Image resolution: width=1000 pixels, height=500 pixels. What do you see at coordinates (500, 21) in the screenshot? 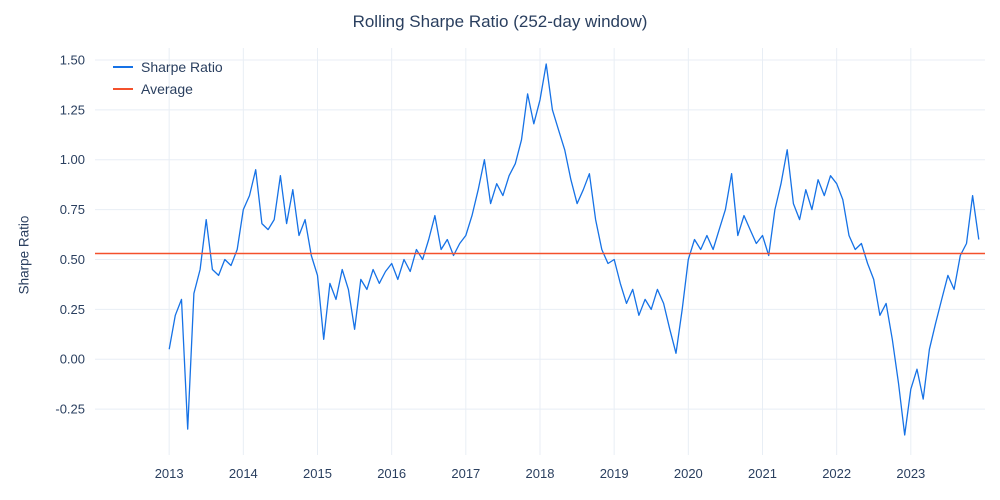
I see `chart-title: Rolling Sharpe Ratio (252-day window)` at bounding box center [500, 21].